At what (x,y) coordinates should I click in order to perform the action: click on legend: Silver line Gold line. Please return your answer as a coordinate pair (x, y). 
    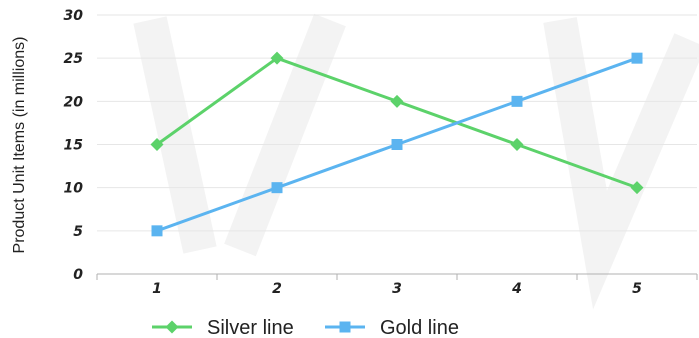
    Looking at the image, I should click on (305, 327).